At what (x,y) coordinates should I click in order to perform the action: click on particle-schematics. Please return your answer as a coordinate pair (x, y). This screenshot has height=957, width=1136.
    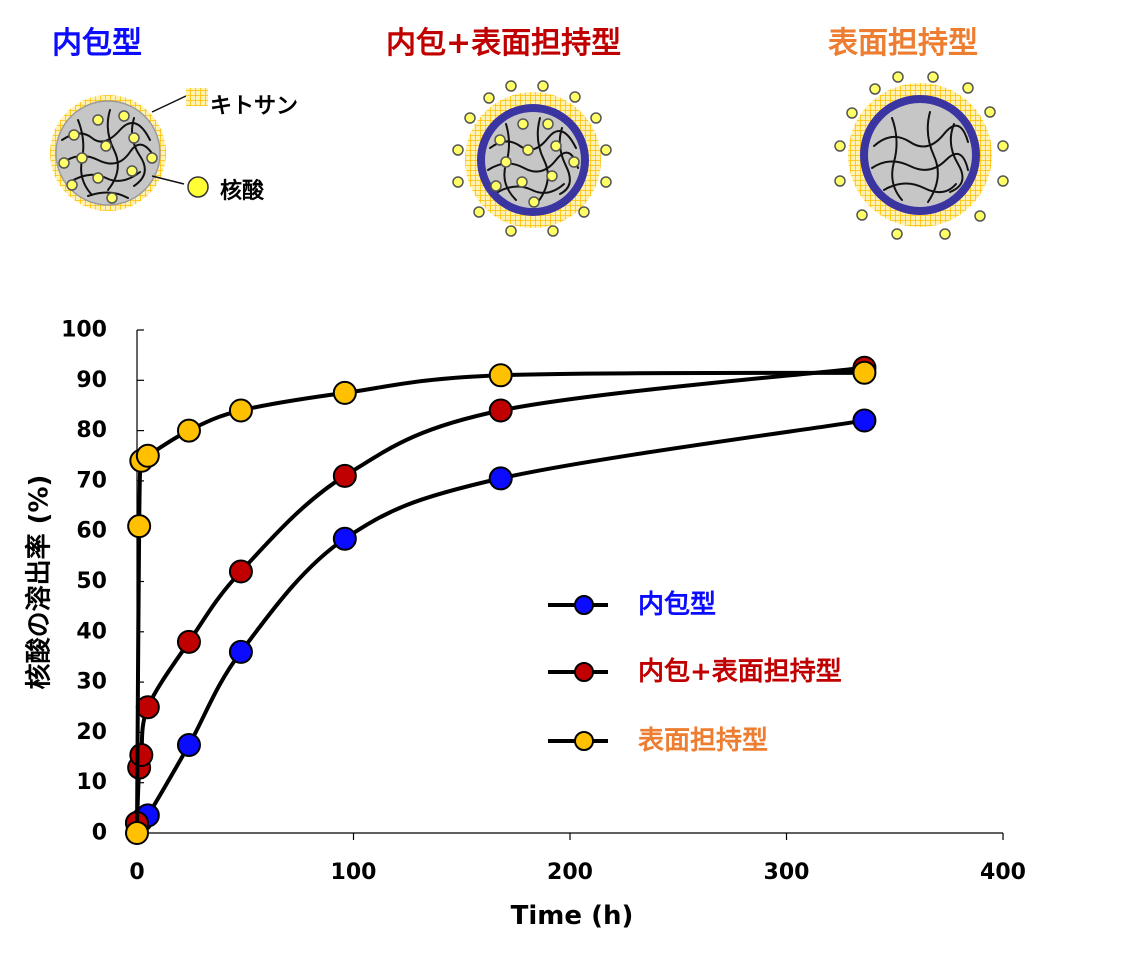
    Looking at the image, I should click on (529, 155).